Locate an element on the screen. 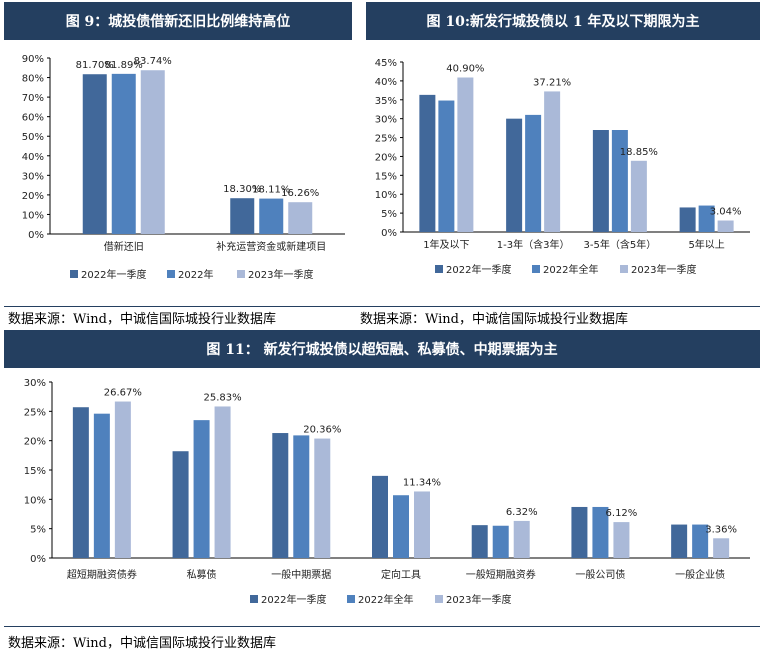 The image size is (764, 657). category-label: 1-3年（含3年） is located at coordinates (533, 244).